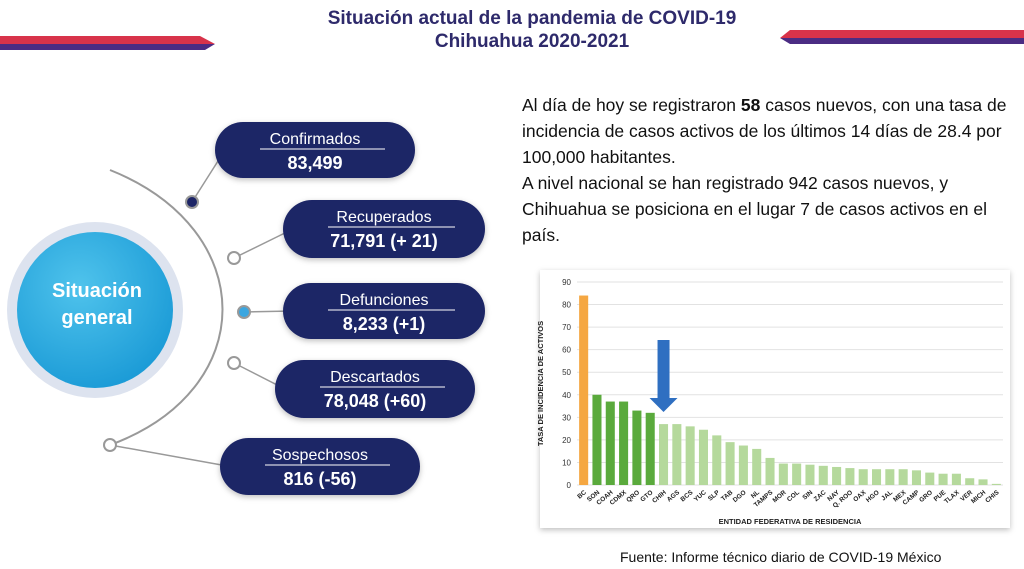  What do you see at coordinates (631, 105) in the screenshot?
I see `text-run: Al día de hoy se registraron` at bounding box center [631, 105].